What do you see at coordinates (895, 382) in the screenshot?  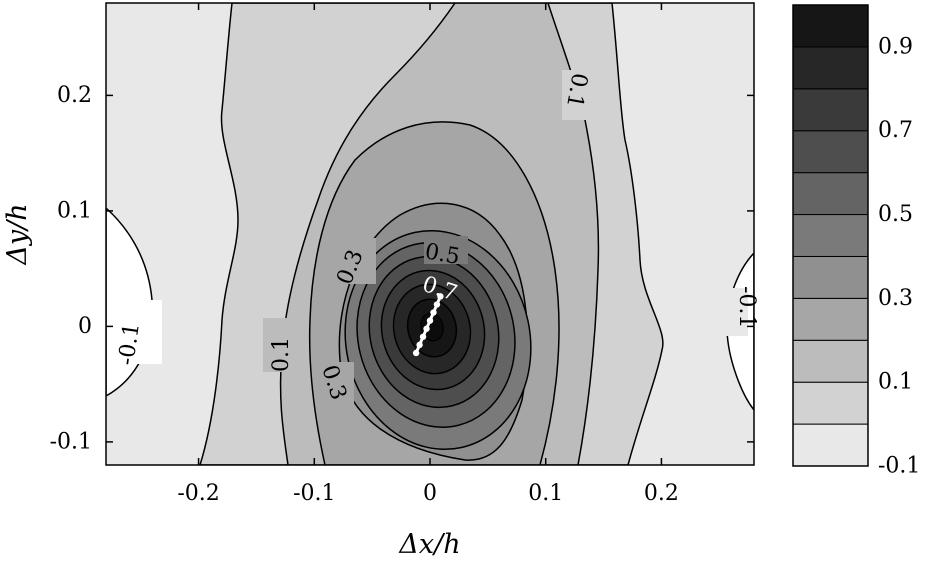 I see `colorbar-tick-label: 0.1` at bounding box center [895, 382].